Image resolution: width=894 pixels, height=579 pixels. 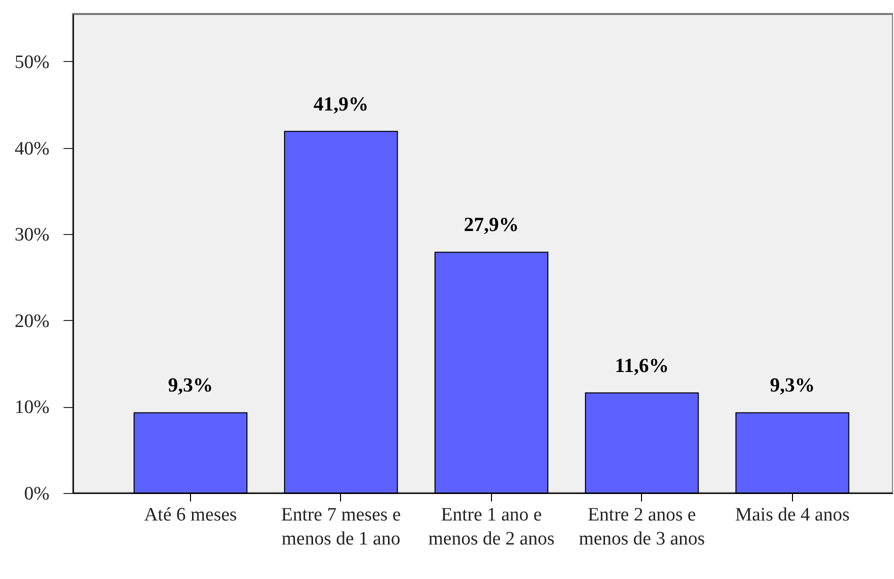 What do you see at coordinates (37, 494) in the screenshot?
I see `y-tick-label: 0%` at bounding box center [37, 494].